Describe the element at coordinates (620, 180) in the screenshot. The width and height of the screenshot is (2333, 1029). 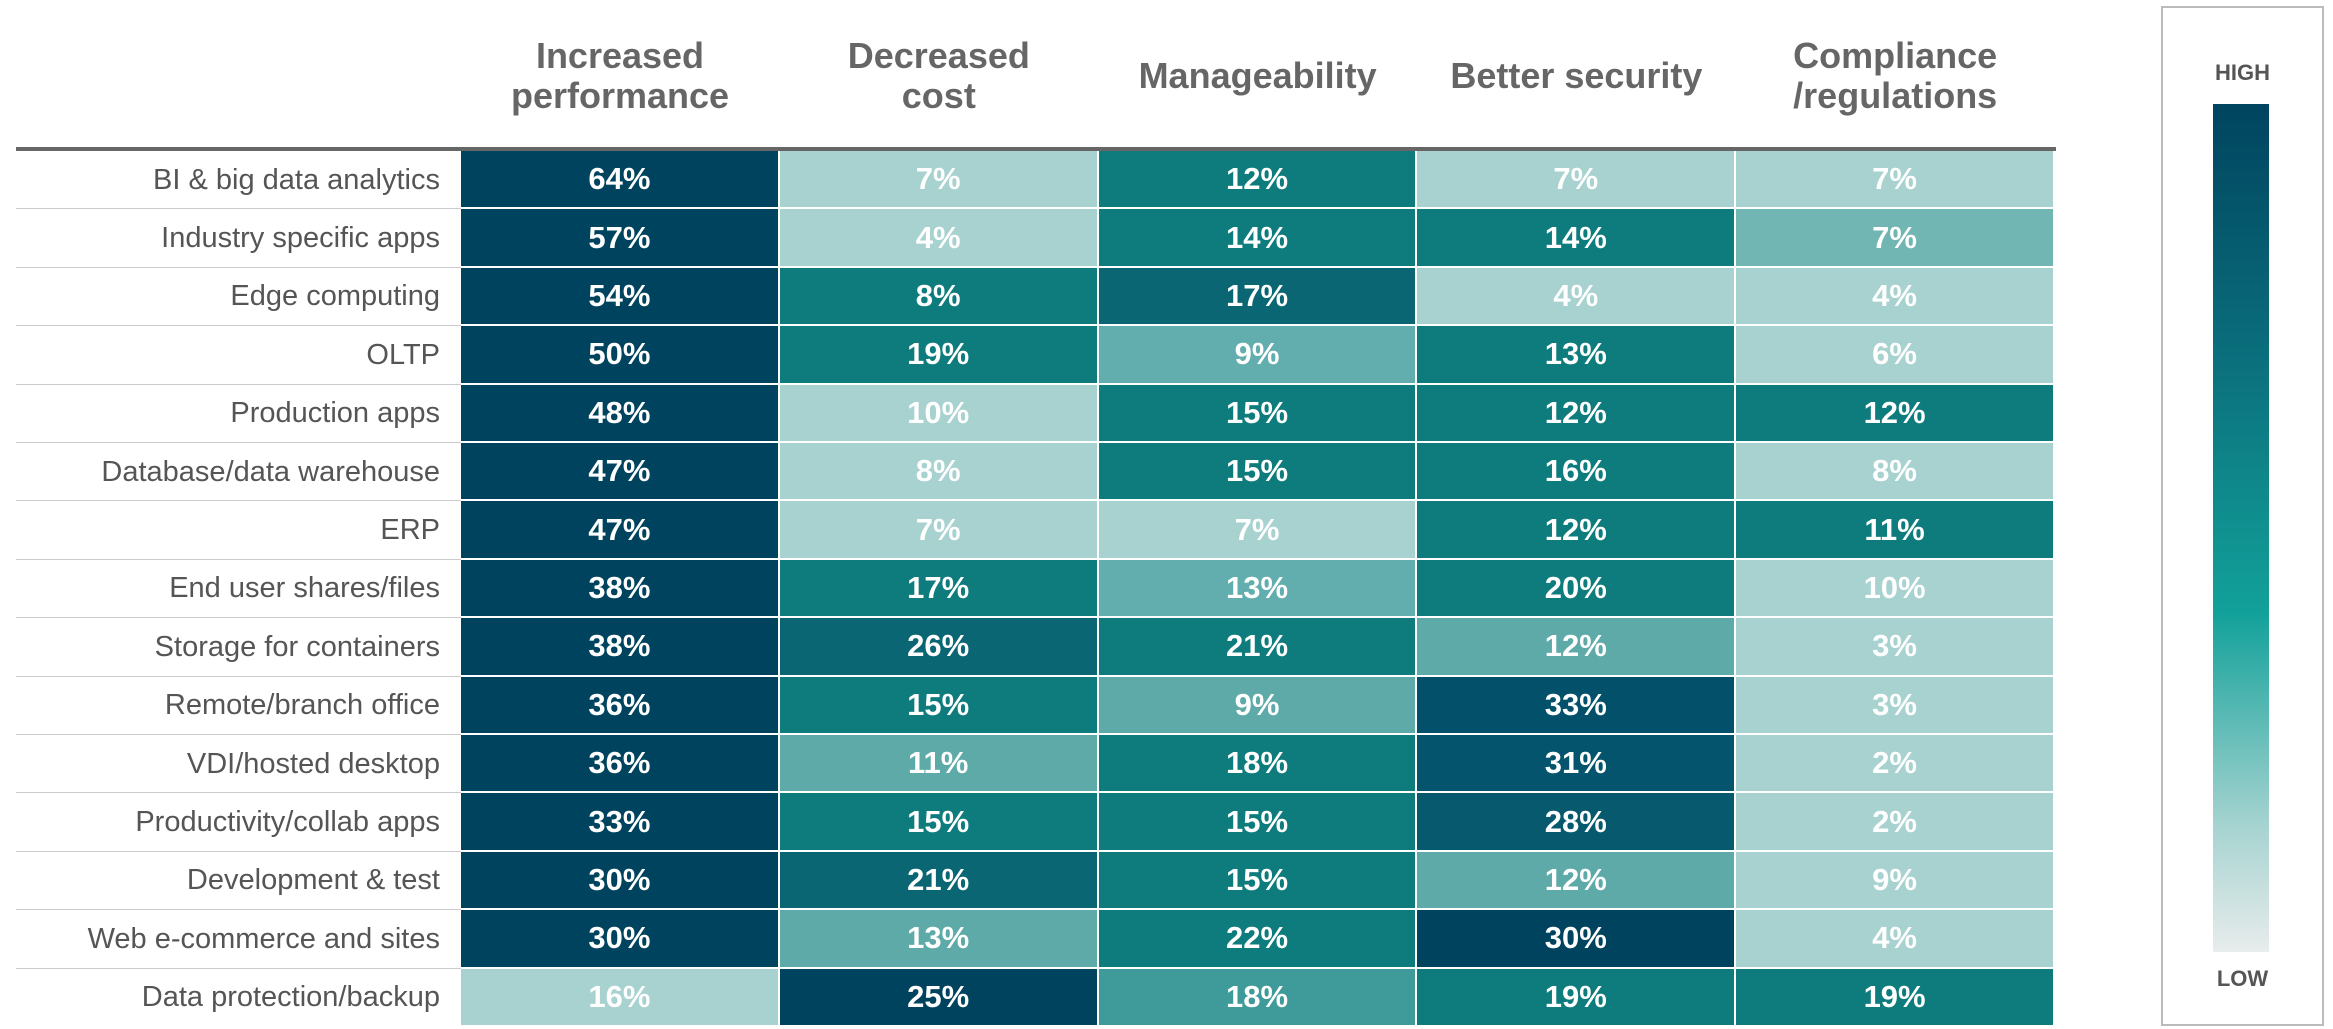
I see `heat-cell: 64%` at that location.